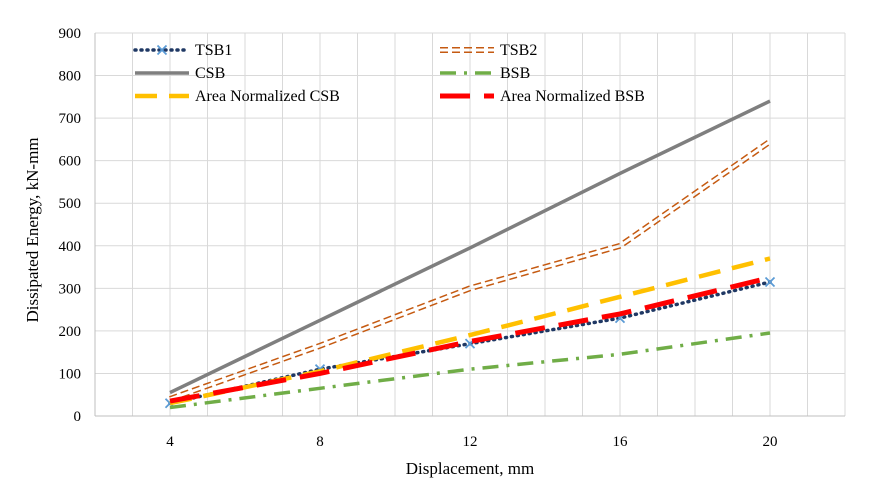 This screenshot has height=482, width=870. I want to click on legend-item-area-normalized-bsb: Area Normalized BSB, so click(542, 96).